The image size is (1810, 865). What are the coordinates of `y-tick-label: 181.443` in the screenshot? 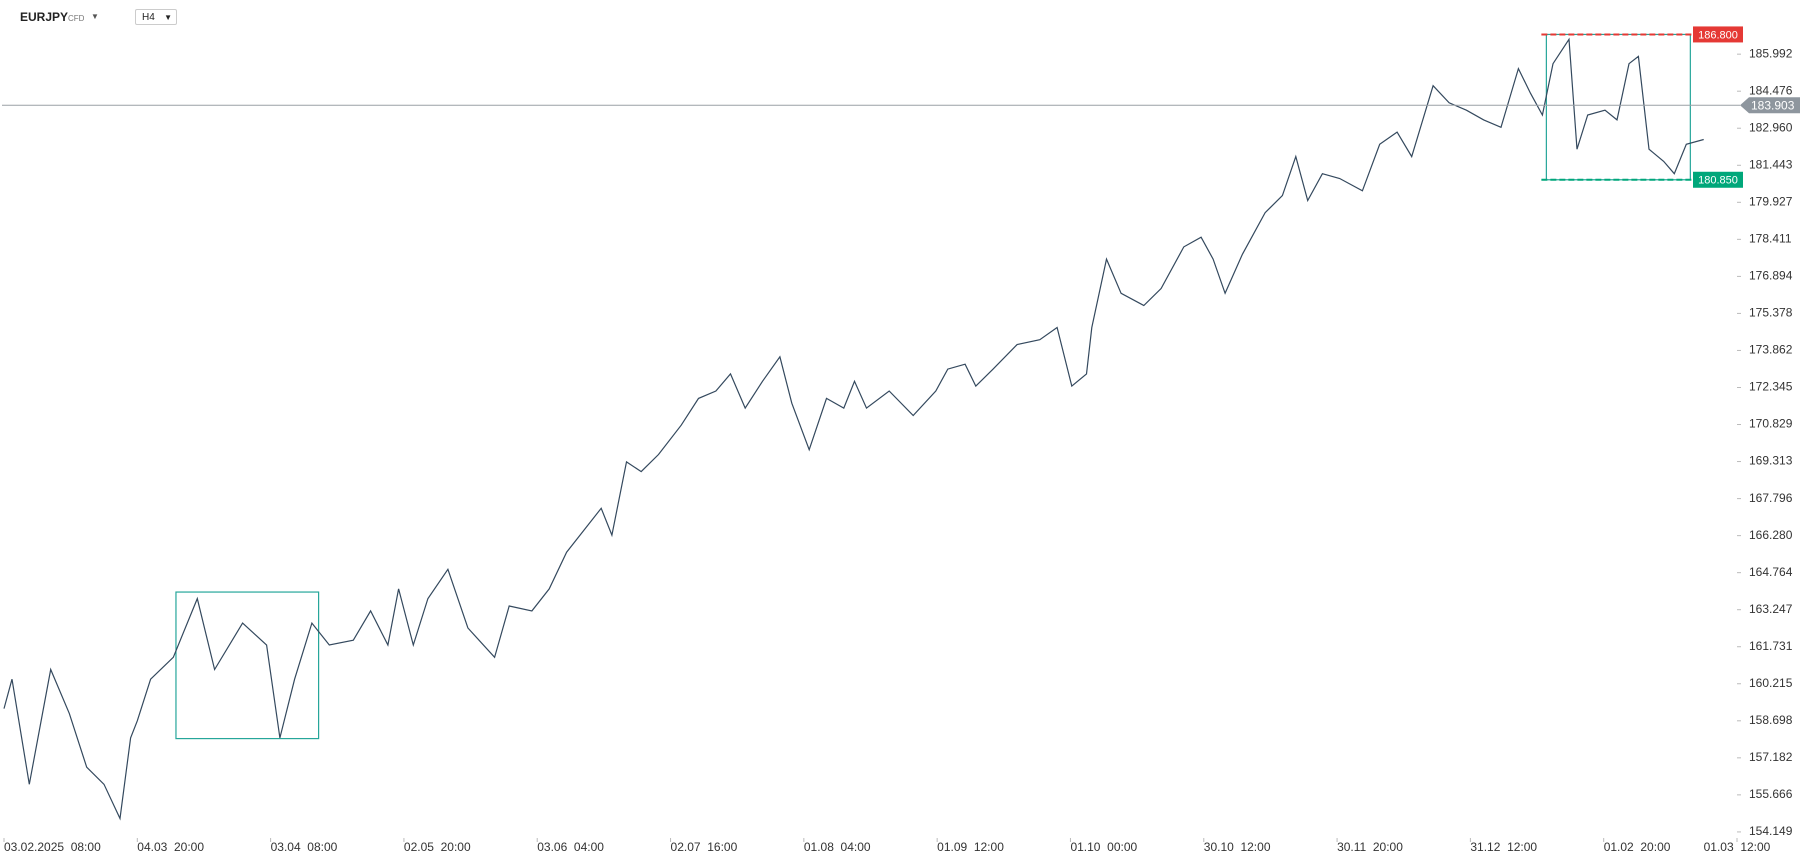 It's located at (1771, 164).